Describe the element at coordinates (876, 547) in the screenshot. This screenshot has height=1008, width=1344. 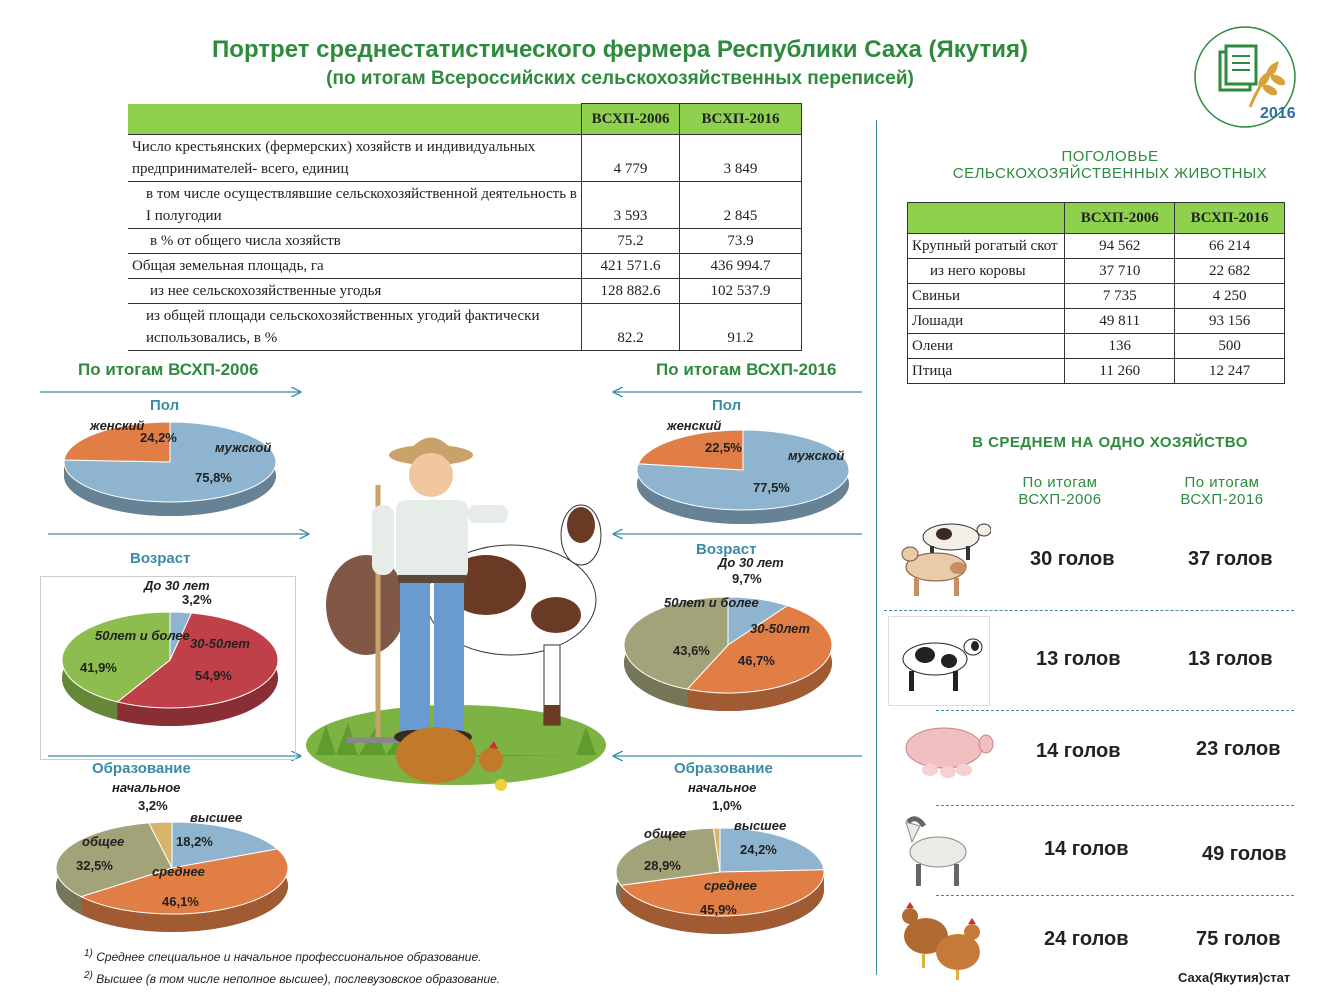
I see `vertical-divider` at that location.